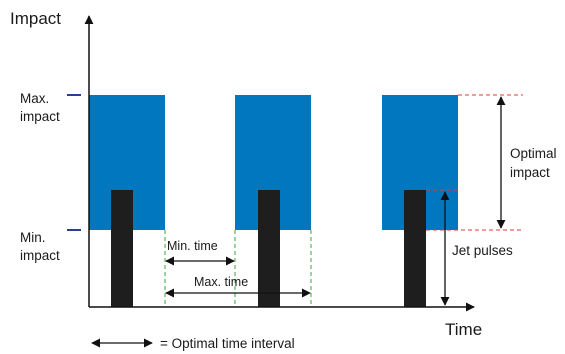  I want to click on legend-label: = Optimal time interval, so click(227, 343).